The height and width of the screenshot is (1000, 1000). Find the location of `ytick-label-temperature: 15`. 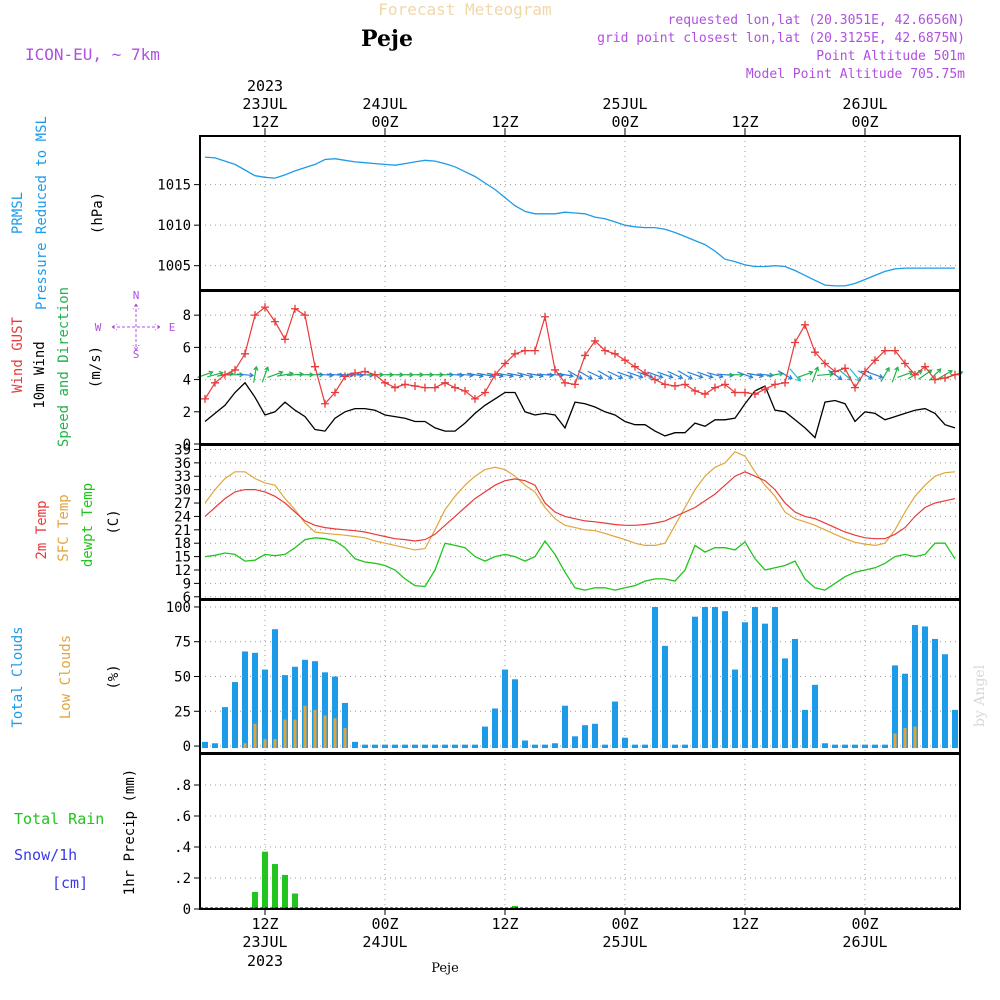

ytick-label-temperature: 15 is located at coordinates (182, 558).